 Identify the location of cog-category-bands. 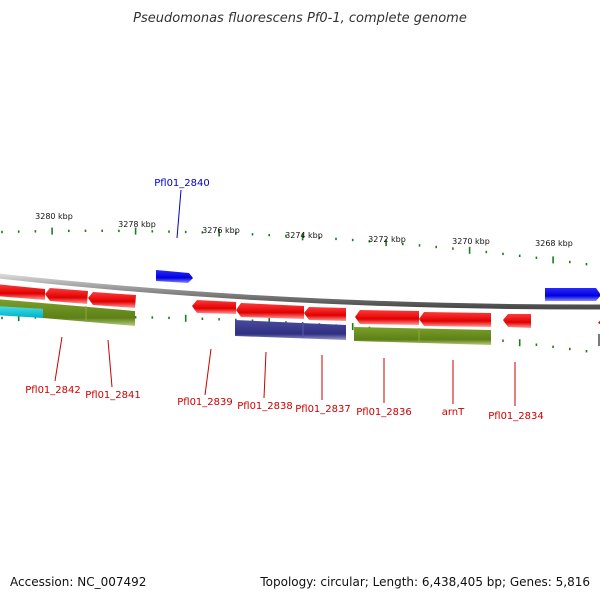
(300, 322).